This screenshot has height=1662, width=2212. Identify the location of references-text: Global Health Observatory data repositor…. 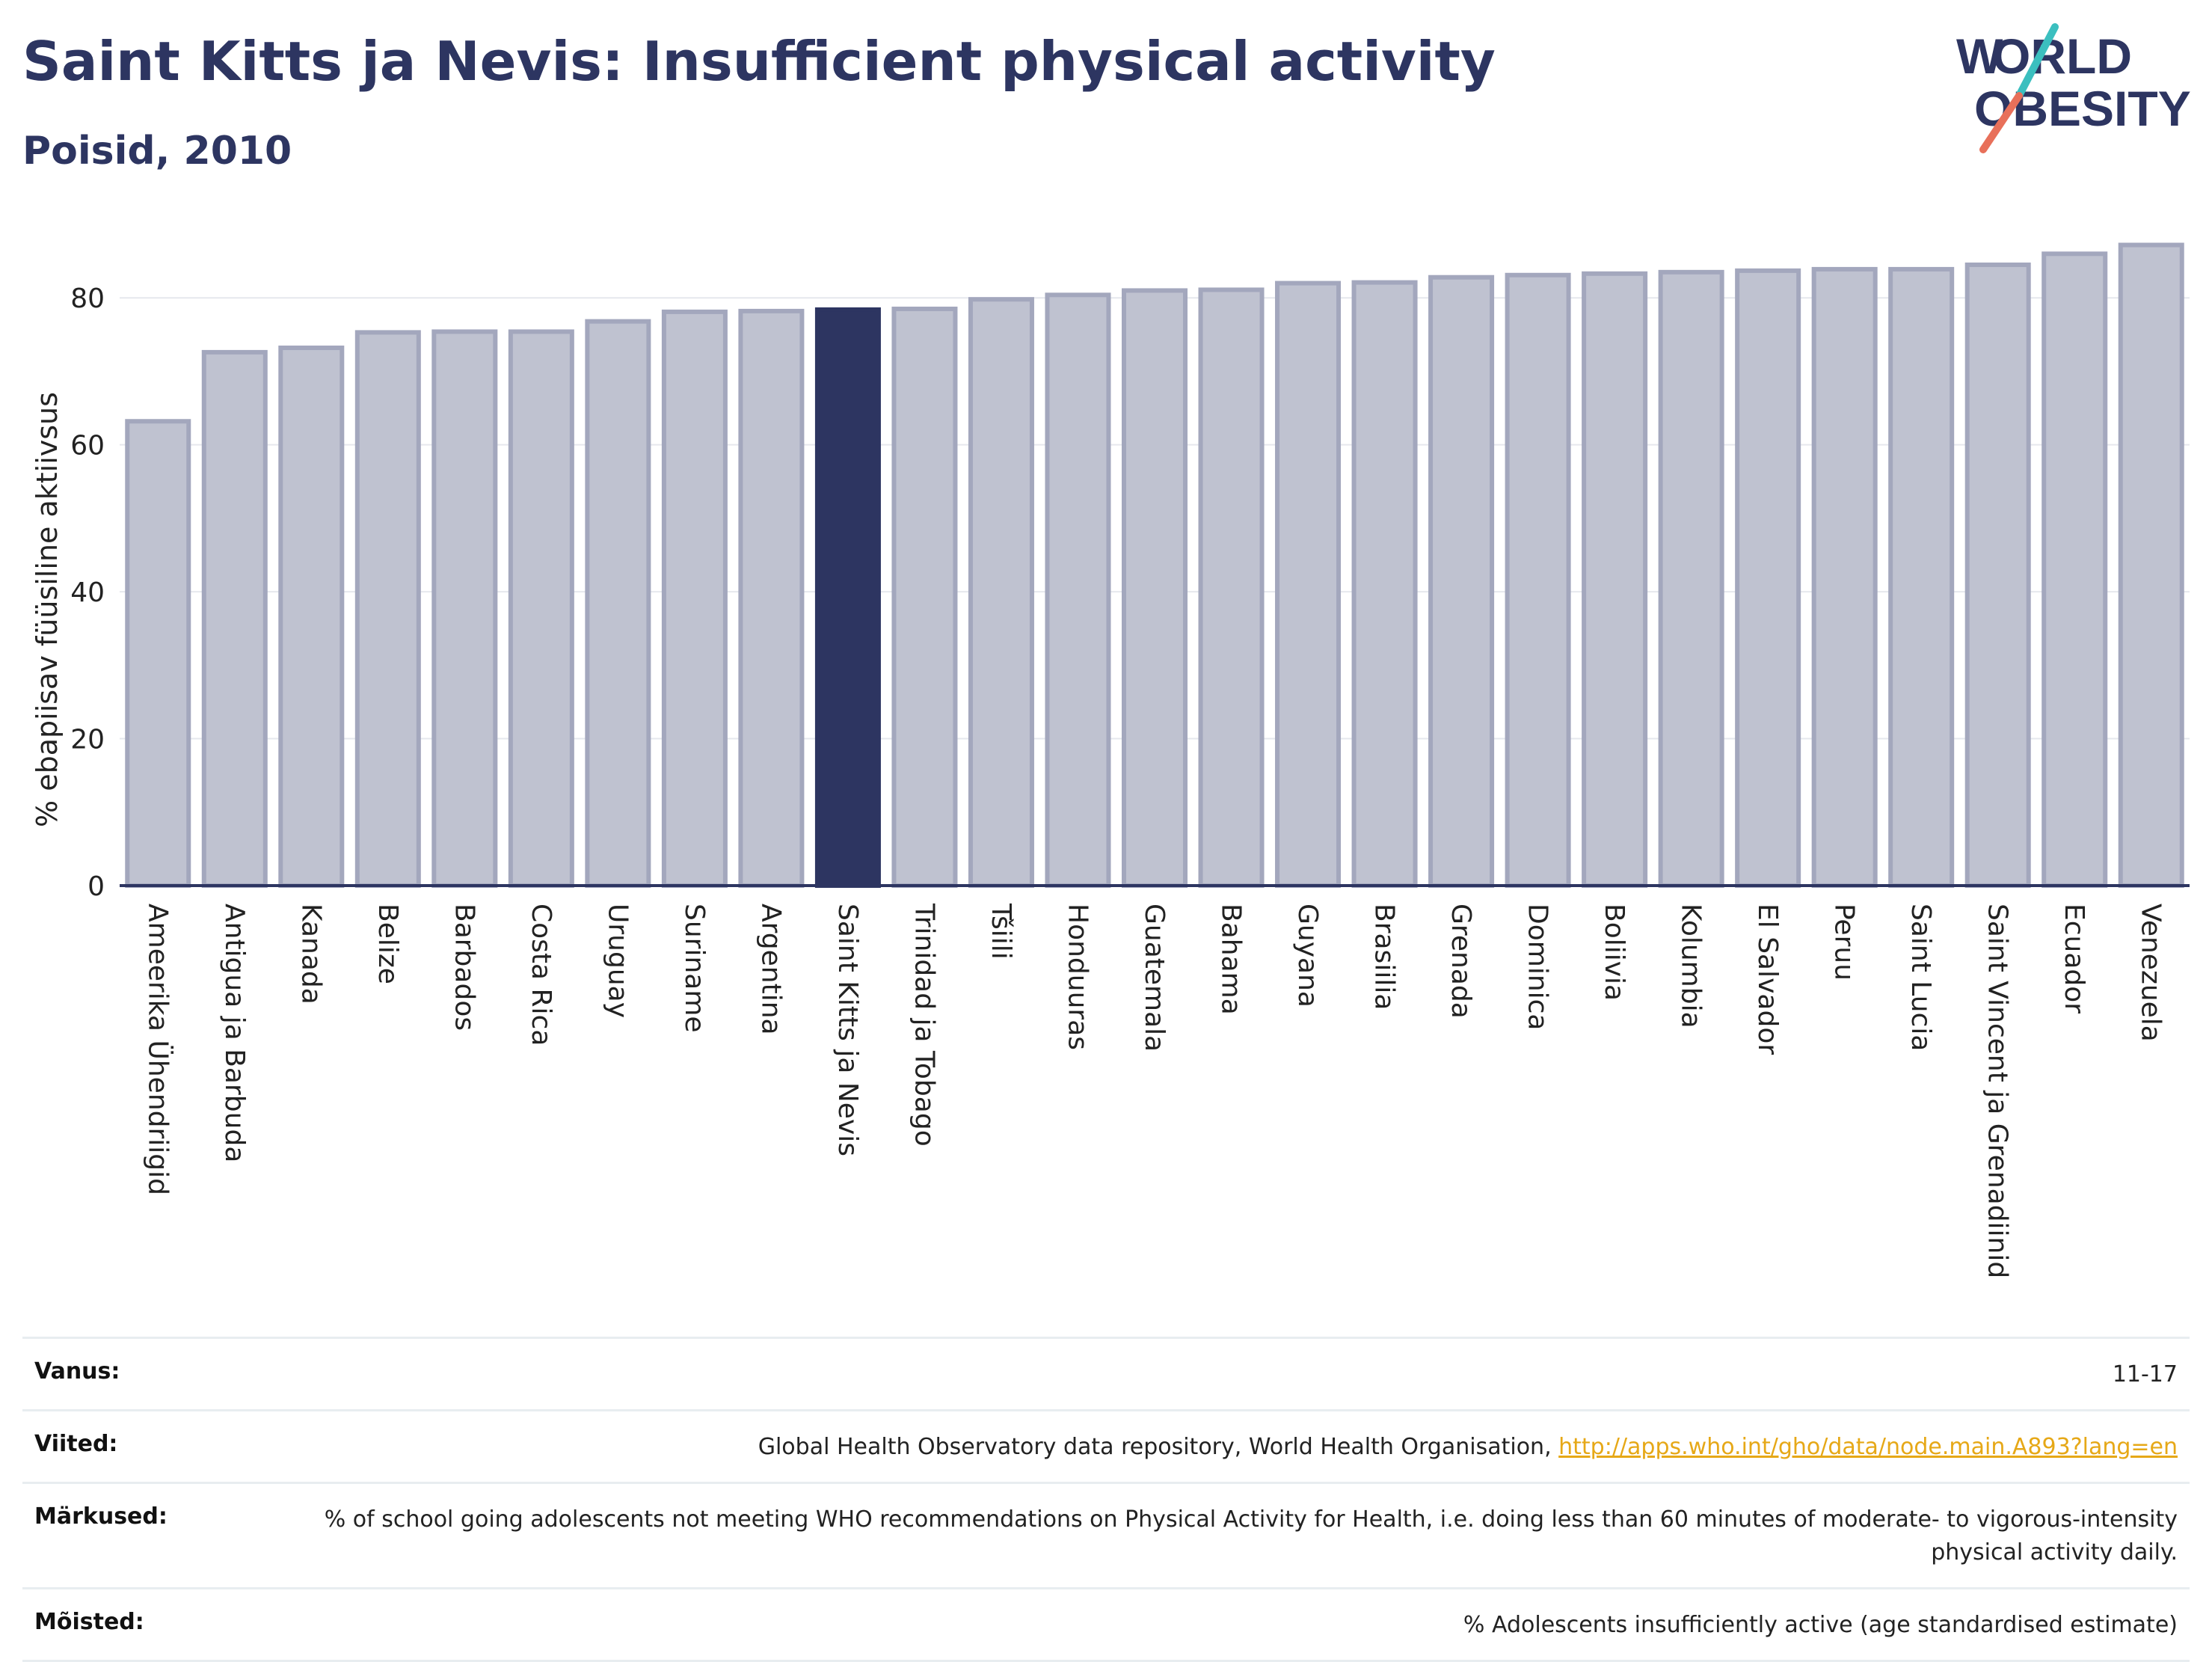
(1158, 1447).